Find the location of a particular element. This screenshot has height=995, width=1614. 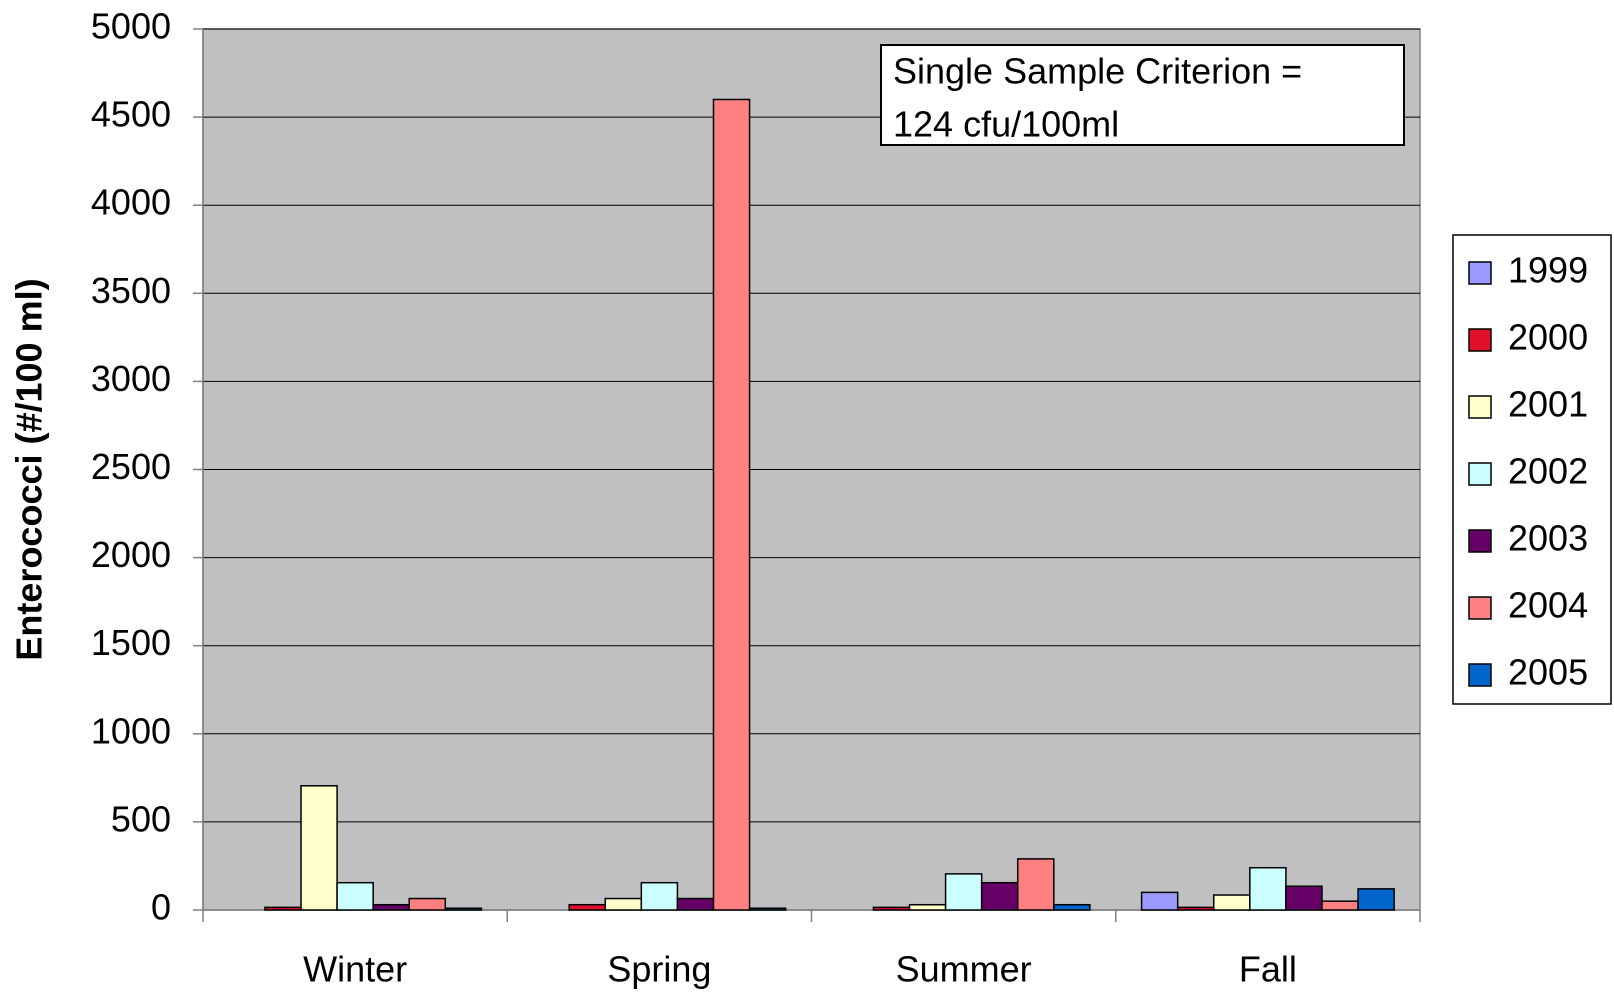

y-tick-label: 4500 is located at coordinates (131, 114).